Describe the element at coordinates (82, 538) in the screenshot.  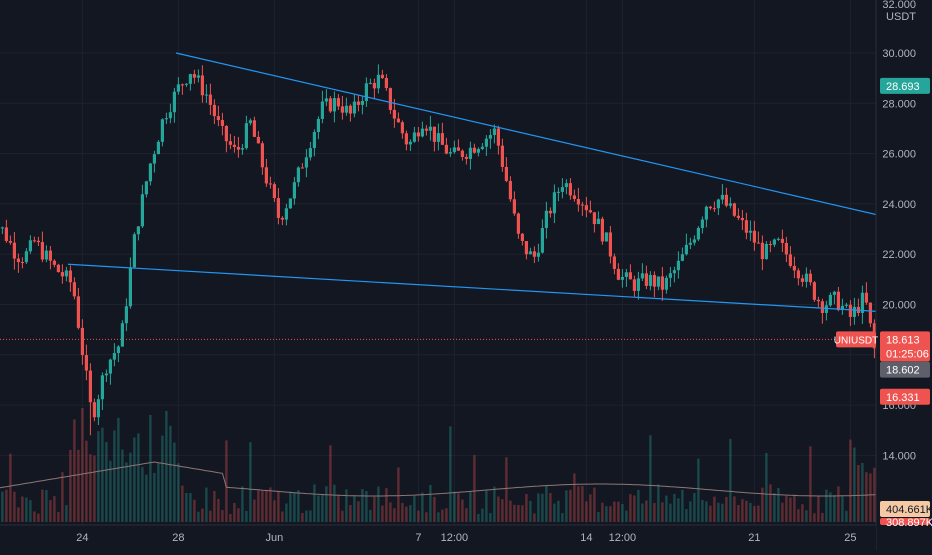
I see `time-tick-label: 24` at that location.